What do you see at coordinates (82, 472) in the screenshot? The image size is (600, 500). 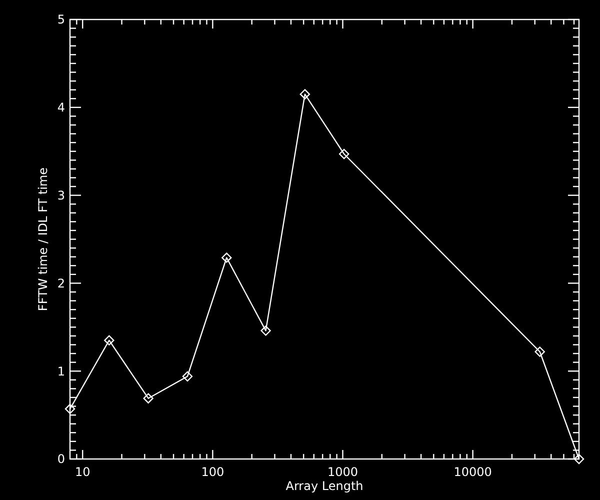 I see `x-tick-label: 10` at bounding box center [82, 472].